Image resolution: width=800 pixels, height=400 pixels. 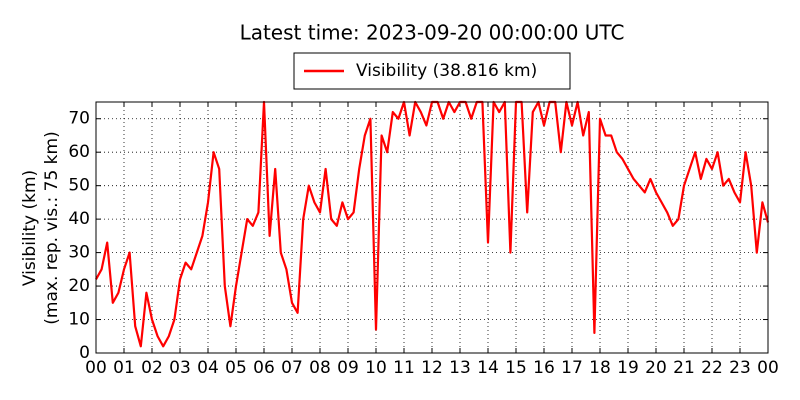 What do you see at coordinates (488, 368) in the screenshot?
I see `x-tick-label: 14` at bounding box center [488, 368].